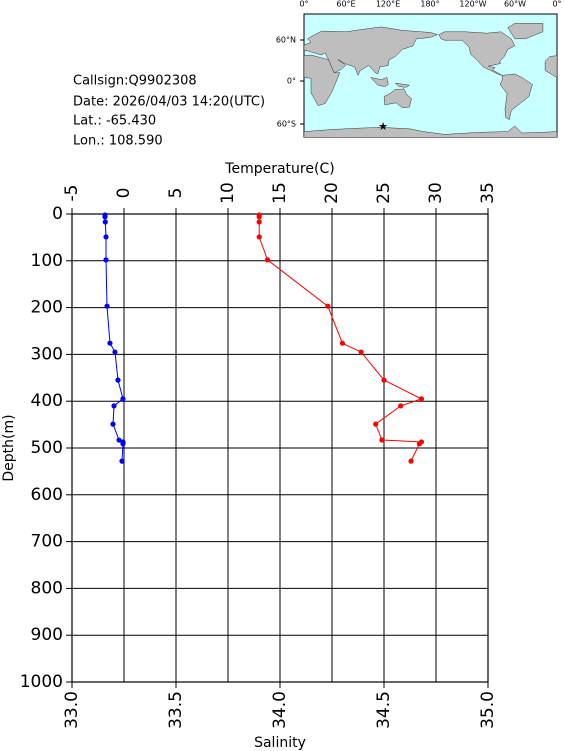 Image resolution: width=564 pixels, height=751 pixels. What do you see at coordinates (47, 448) in the screenshot?
I see `y-tick-label: 500` at bounding box center [47, 448].